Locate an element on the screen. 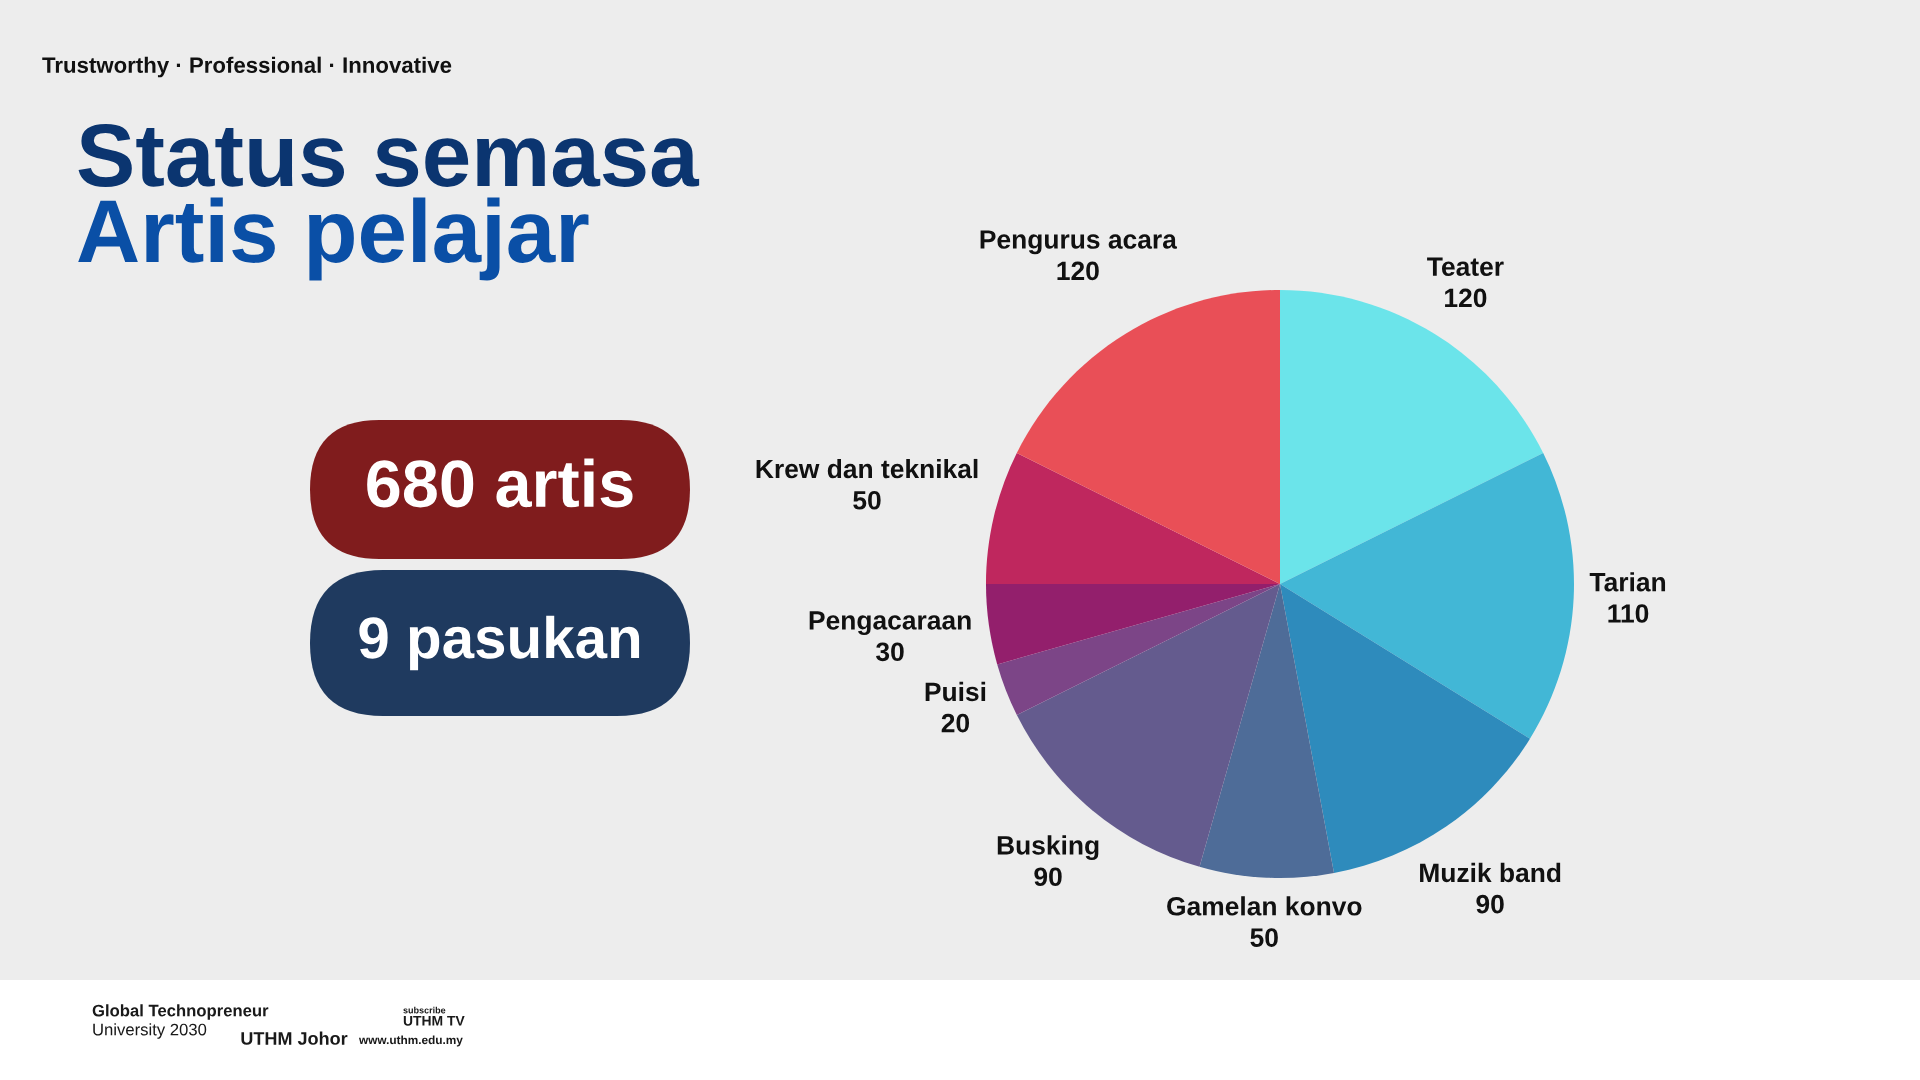 The height and width of the screenshot is (1080, 1920). text: subscribe UTHM TV is located at coordinates (434, 1016).